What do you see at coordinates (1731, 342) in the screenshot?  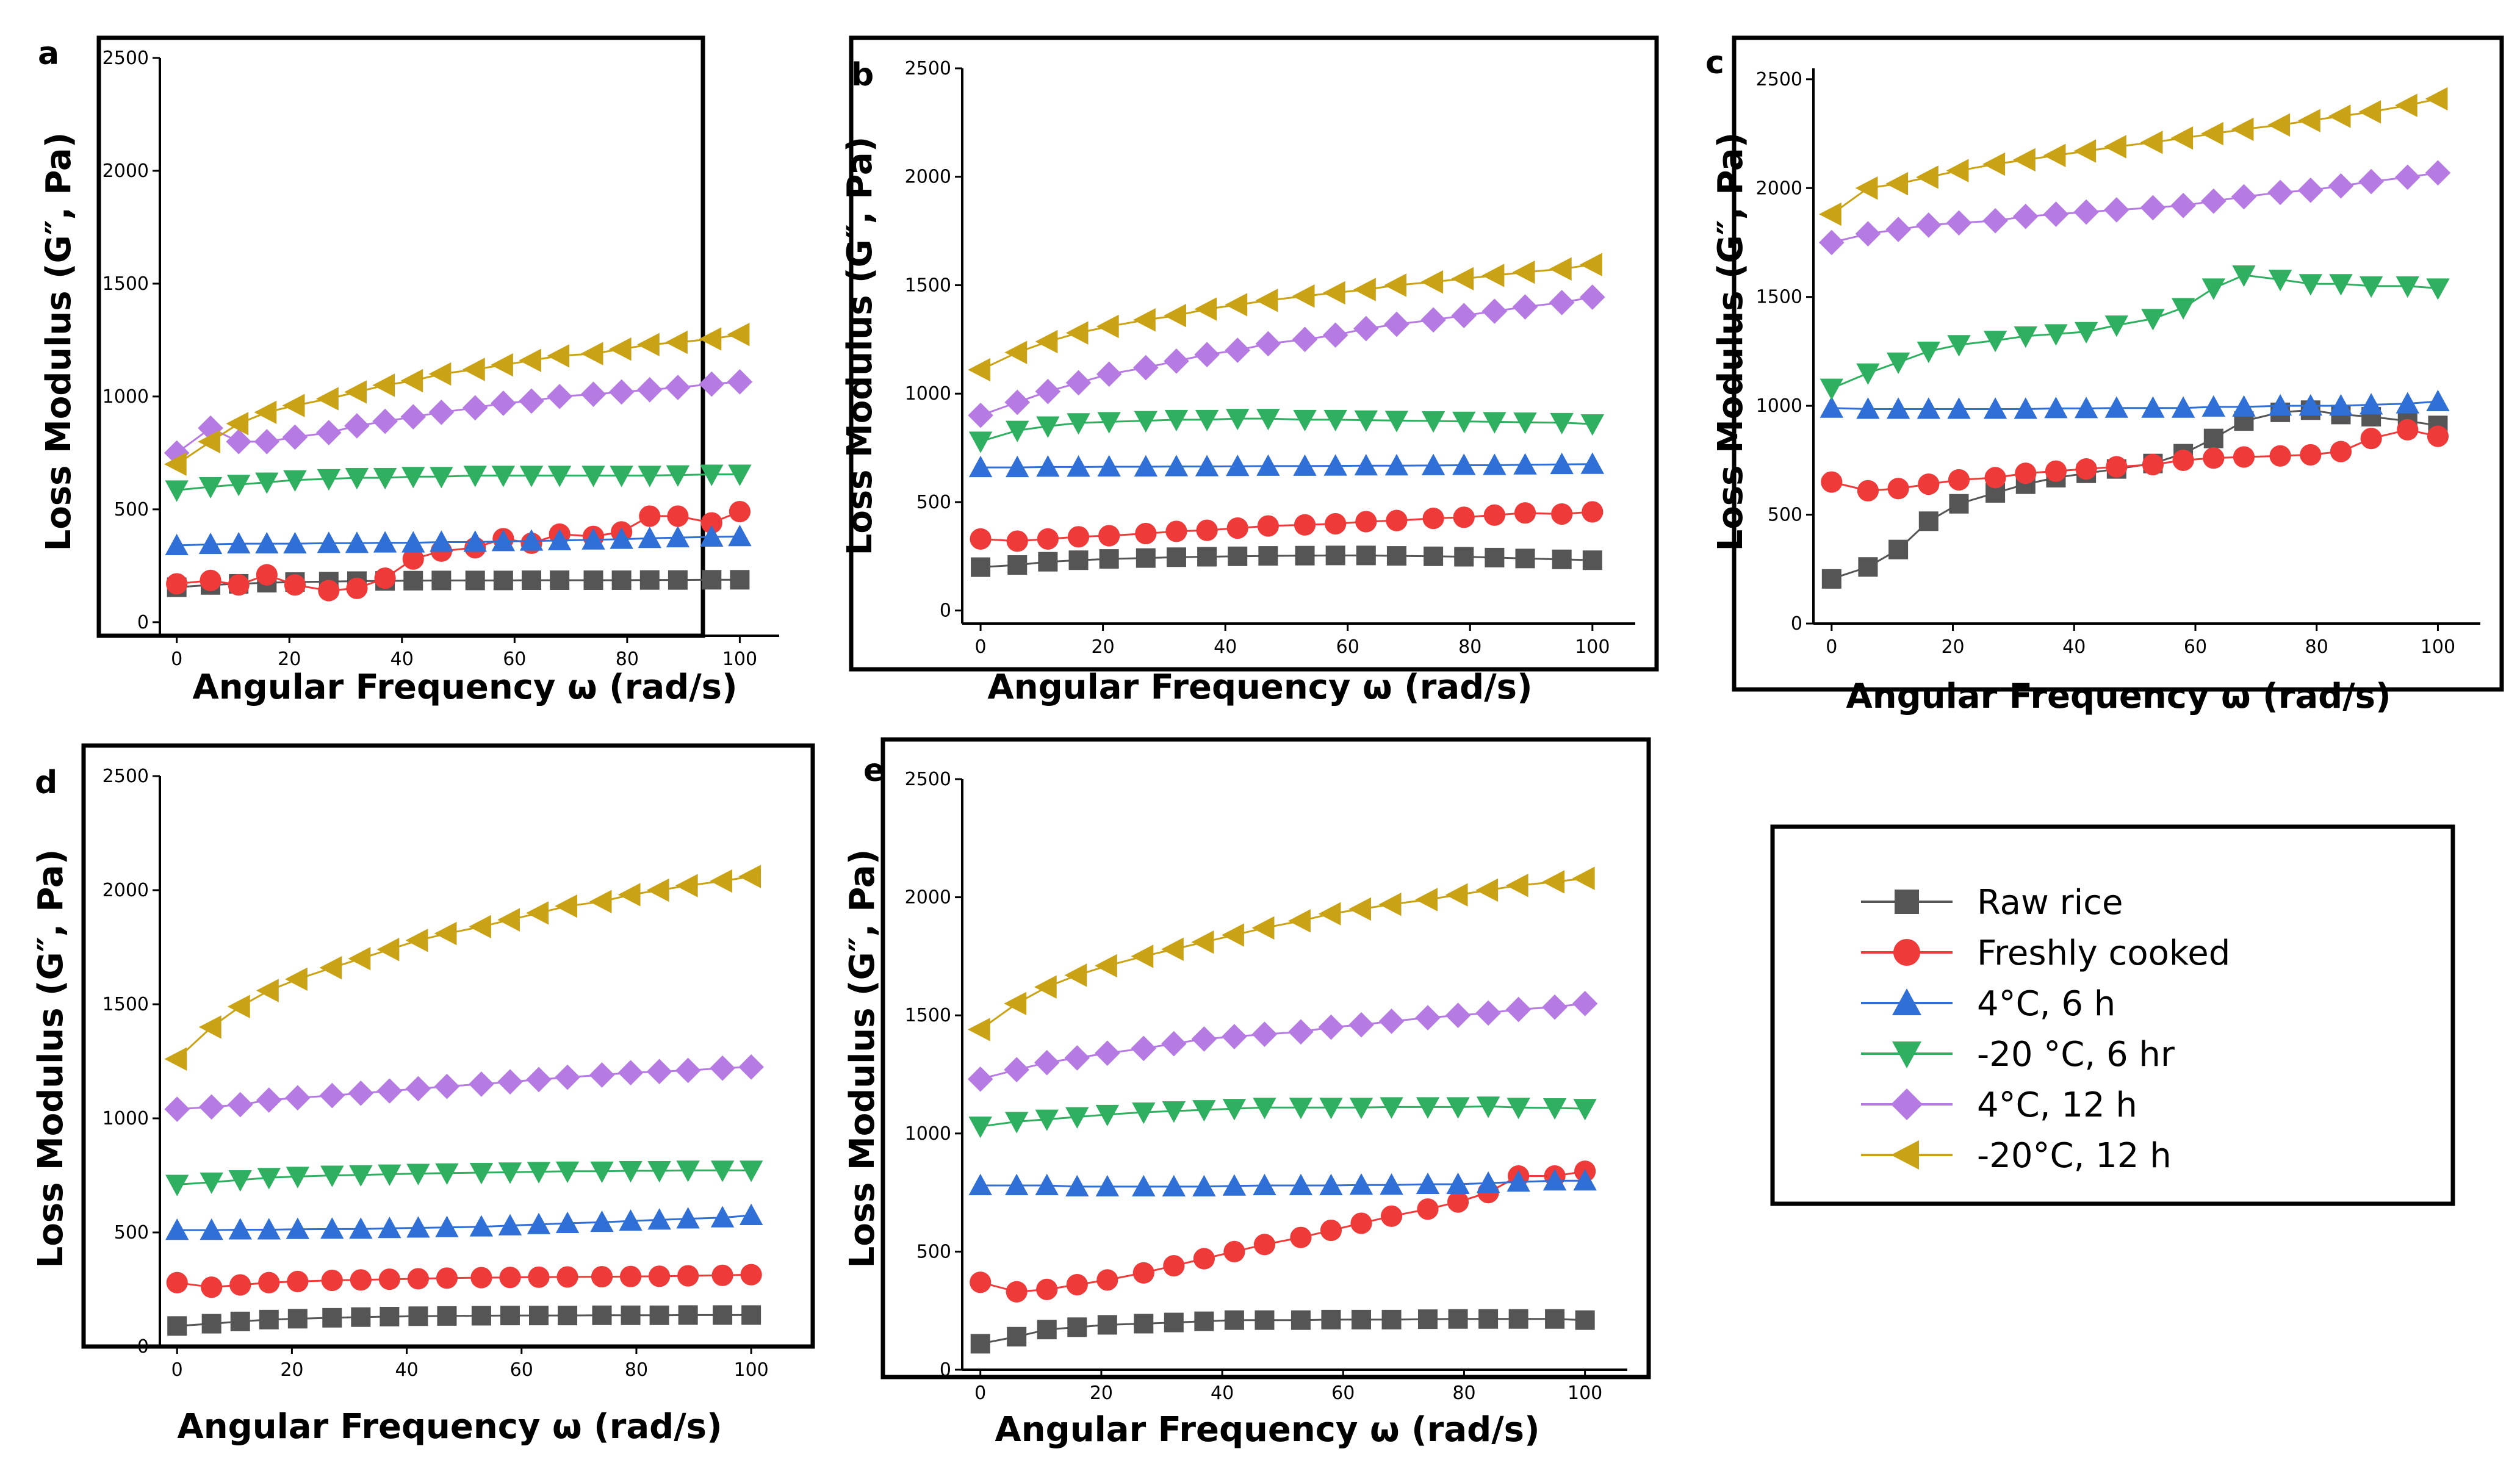 I see `y-axis-label: Loss Modulus (G″, Pa)` at bounding box center [1731, 342].